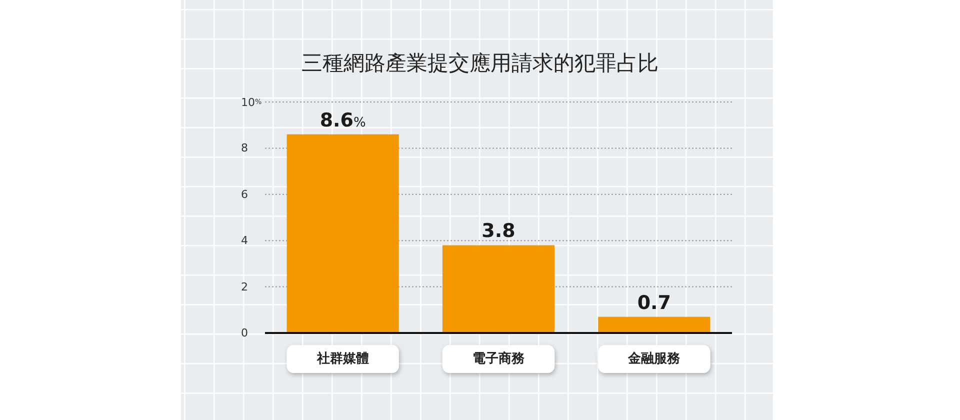 This screenshot has width=960, height=420. Describe the element at coordinates (480, 63) in the screenshot. I see `chart-title: 三種網路產業提交應用請求的犯罪占比` at that location.